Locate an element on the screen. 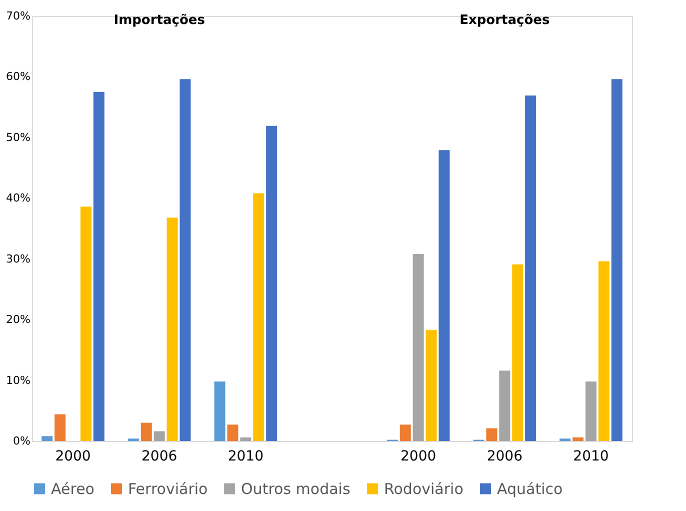  legend-label: Rodoviário is located at coordinates (424, 489).